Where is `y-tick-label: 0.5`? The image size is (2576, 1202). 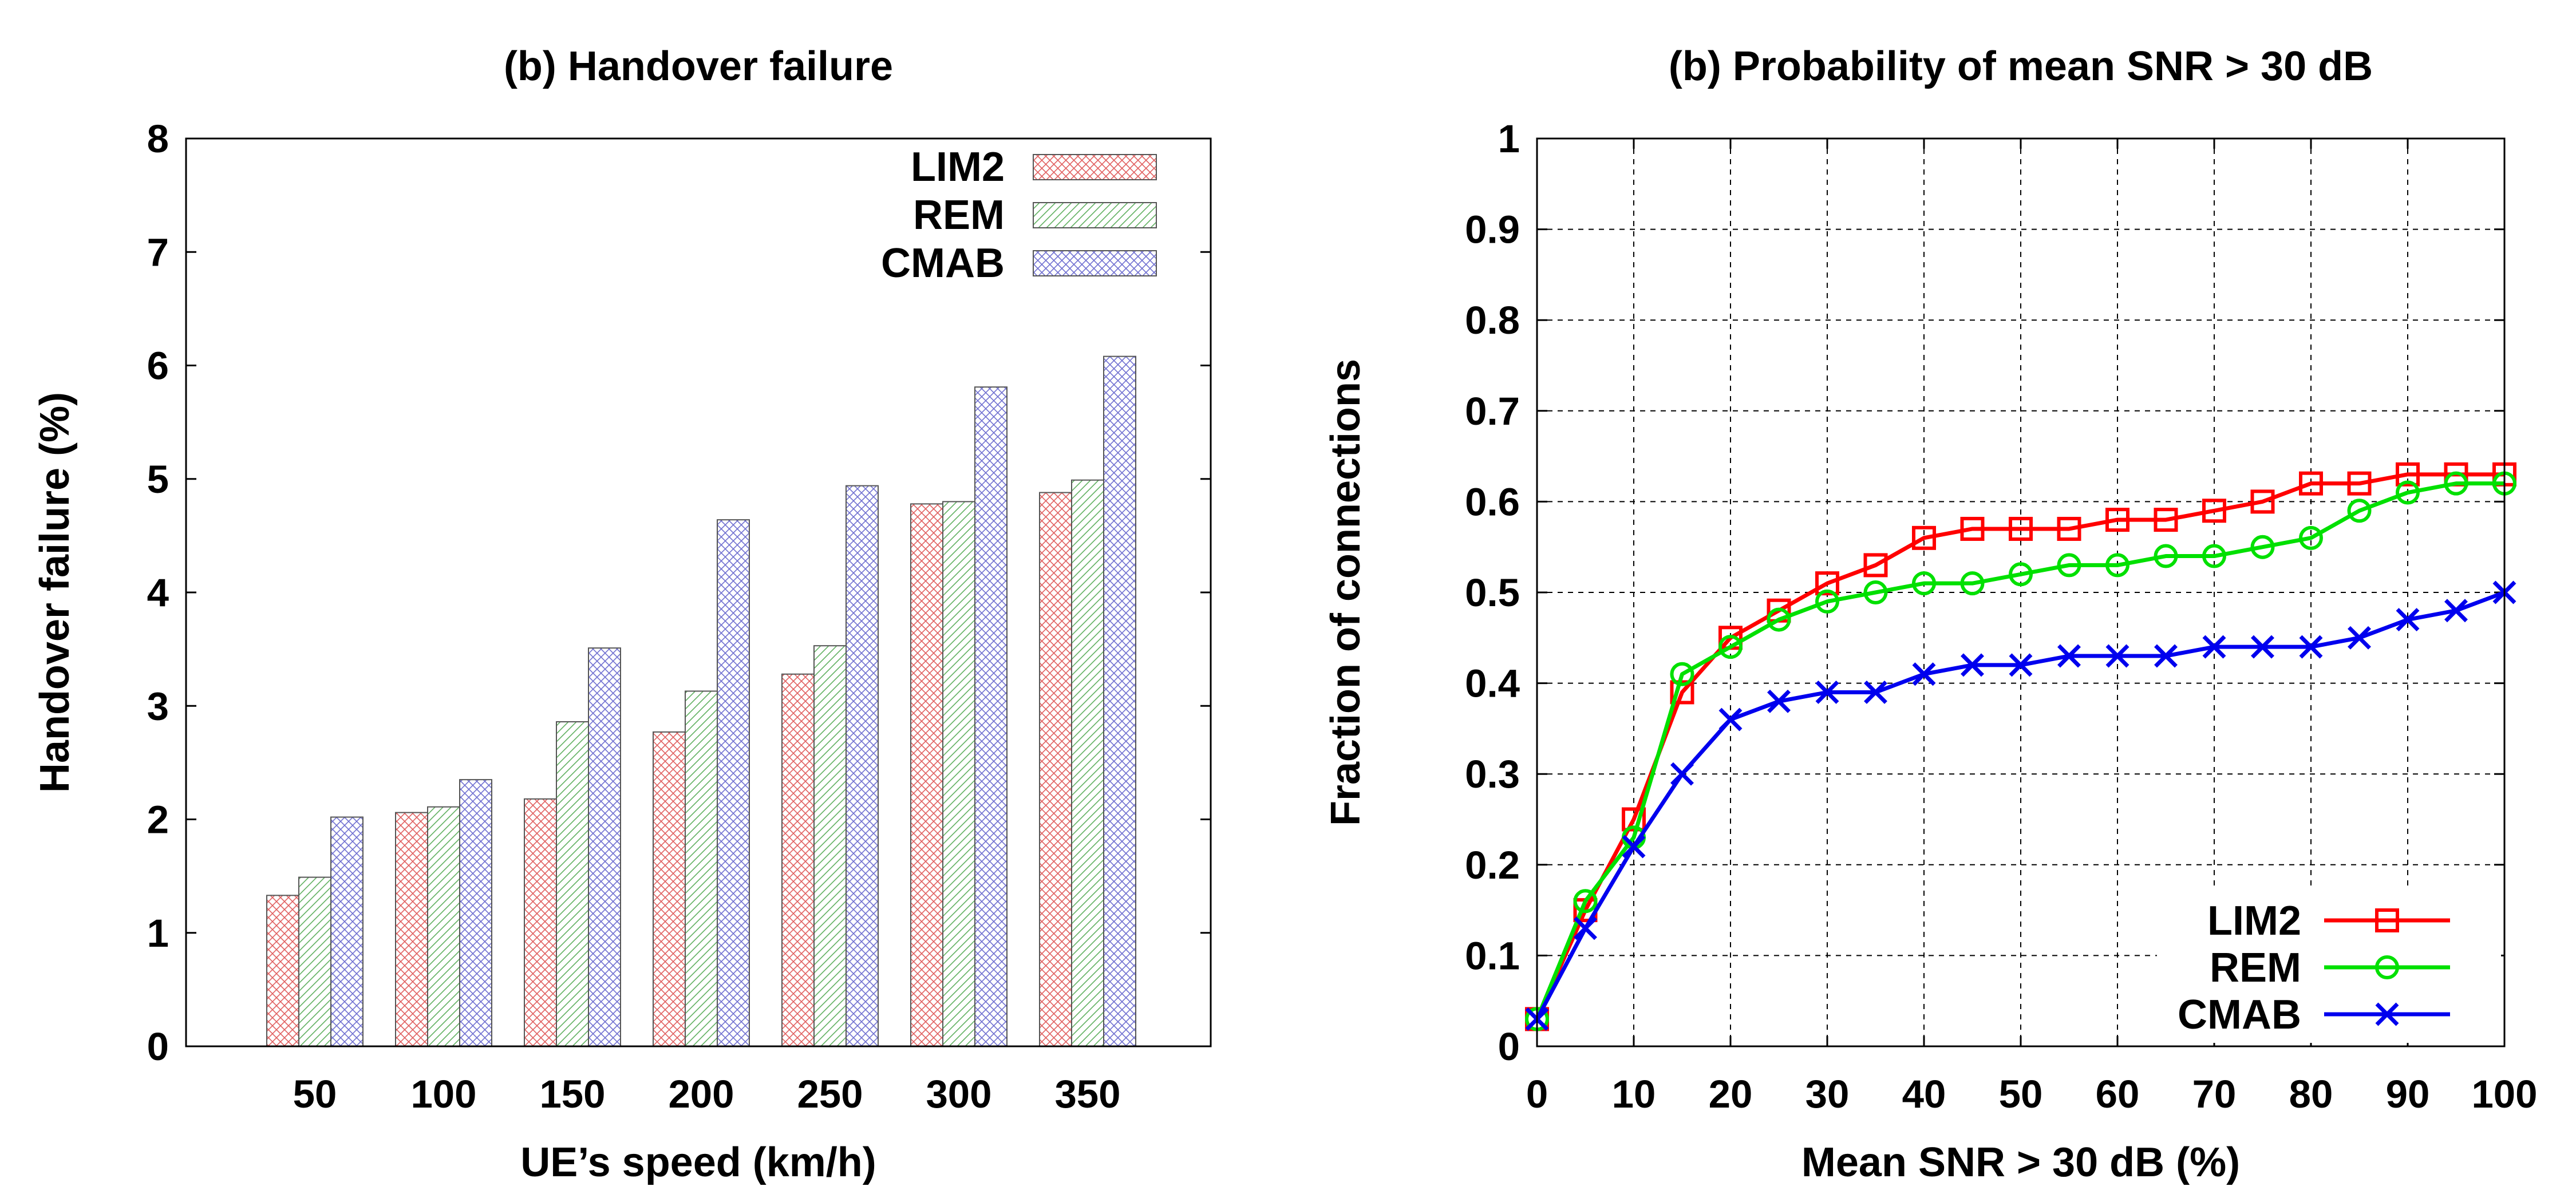
y-tick-label: 0.5 is located at coordinates (1492, 593).